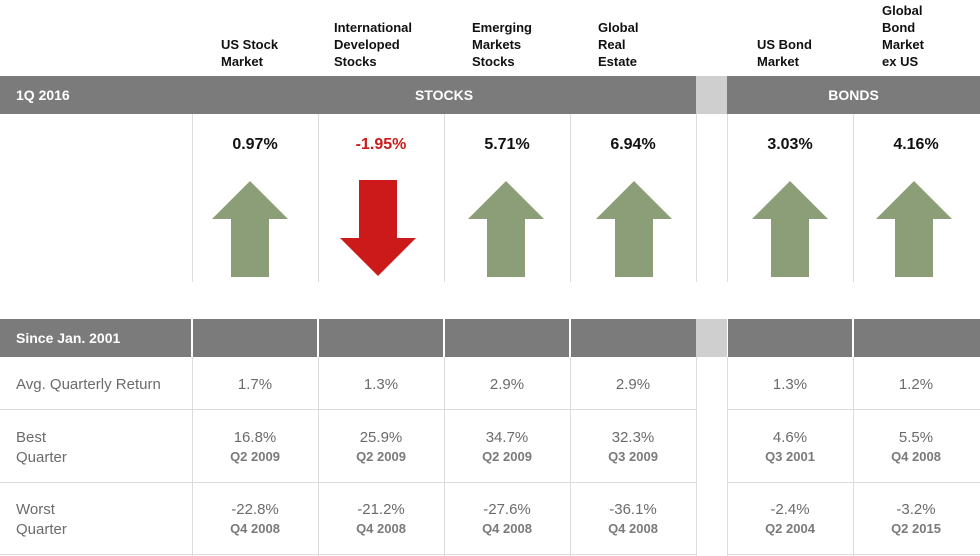 The image size is (980, 556). Describe the element at coordinates (790, 509) in the screenshot. I see `worst-quarter-value: -2.4%` at that location.